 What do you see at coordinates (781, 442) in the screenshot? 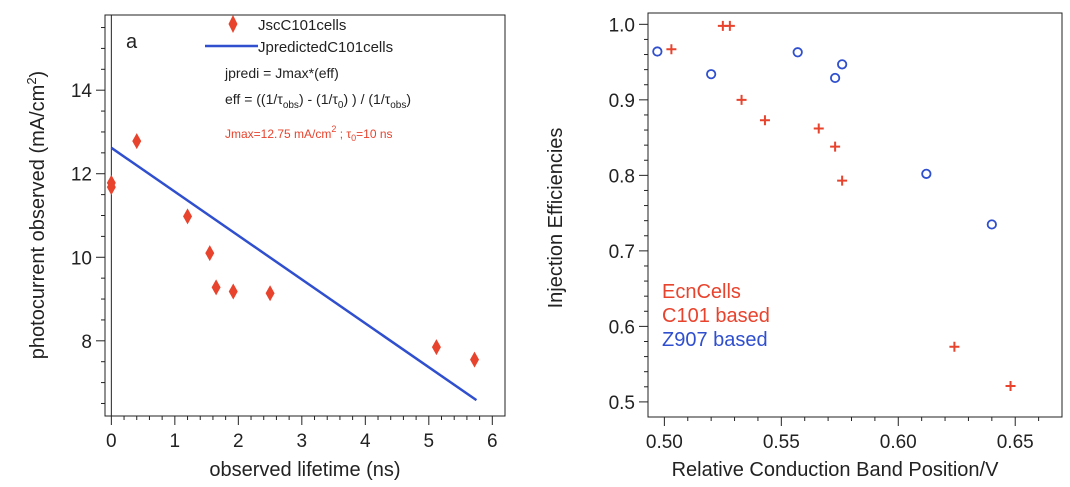
I see `x-tick-label: 0.55` at bounding box center [781, 442].